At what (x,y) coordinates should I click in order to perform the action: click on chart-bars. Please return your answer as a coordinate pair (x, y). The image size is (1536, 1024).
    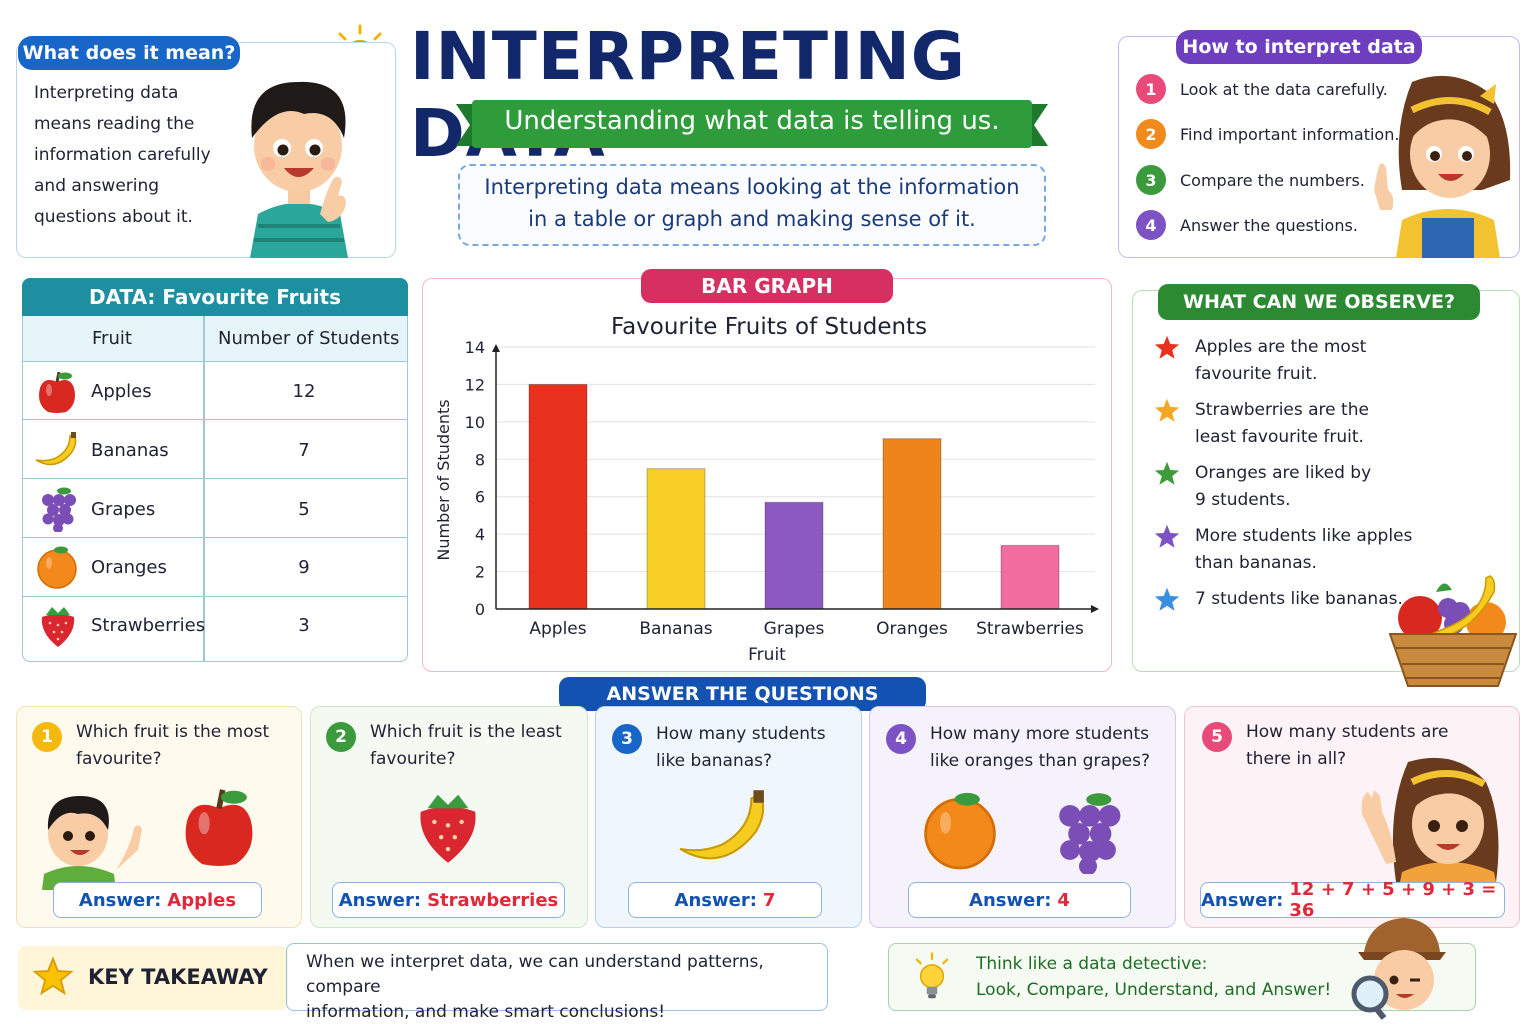
    Looking at the image, I should click on (794, 496).